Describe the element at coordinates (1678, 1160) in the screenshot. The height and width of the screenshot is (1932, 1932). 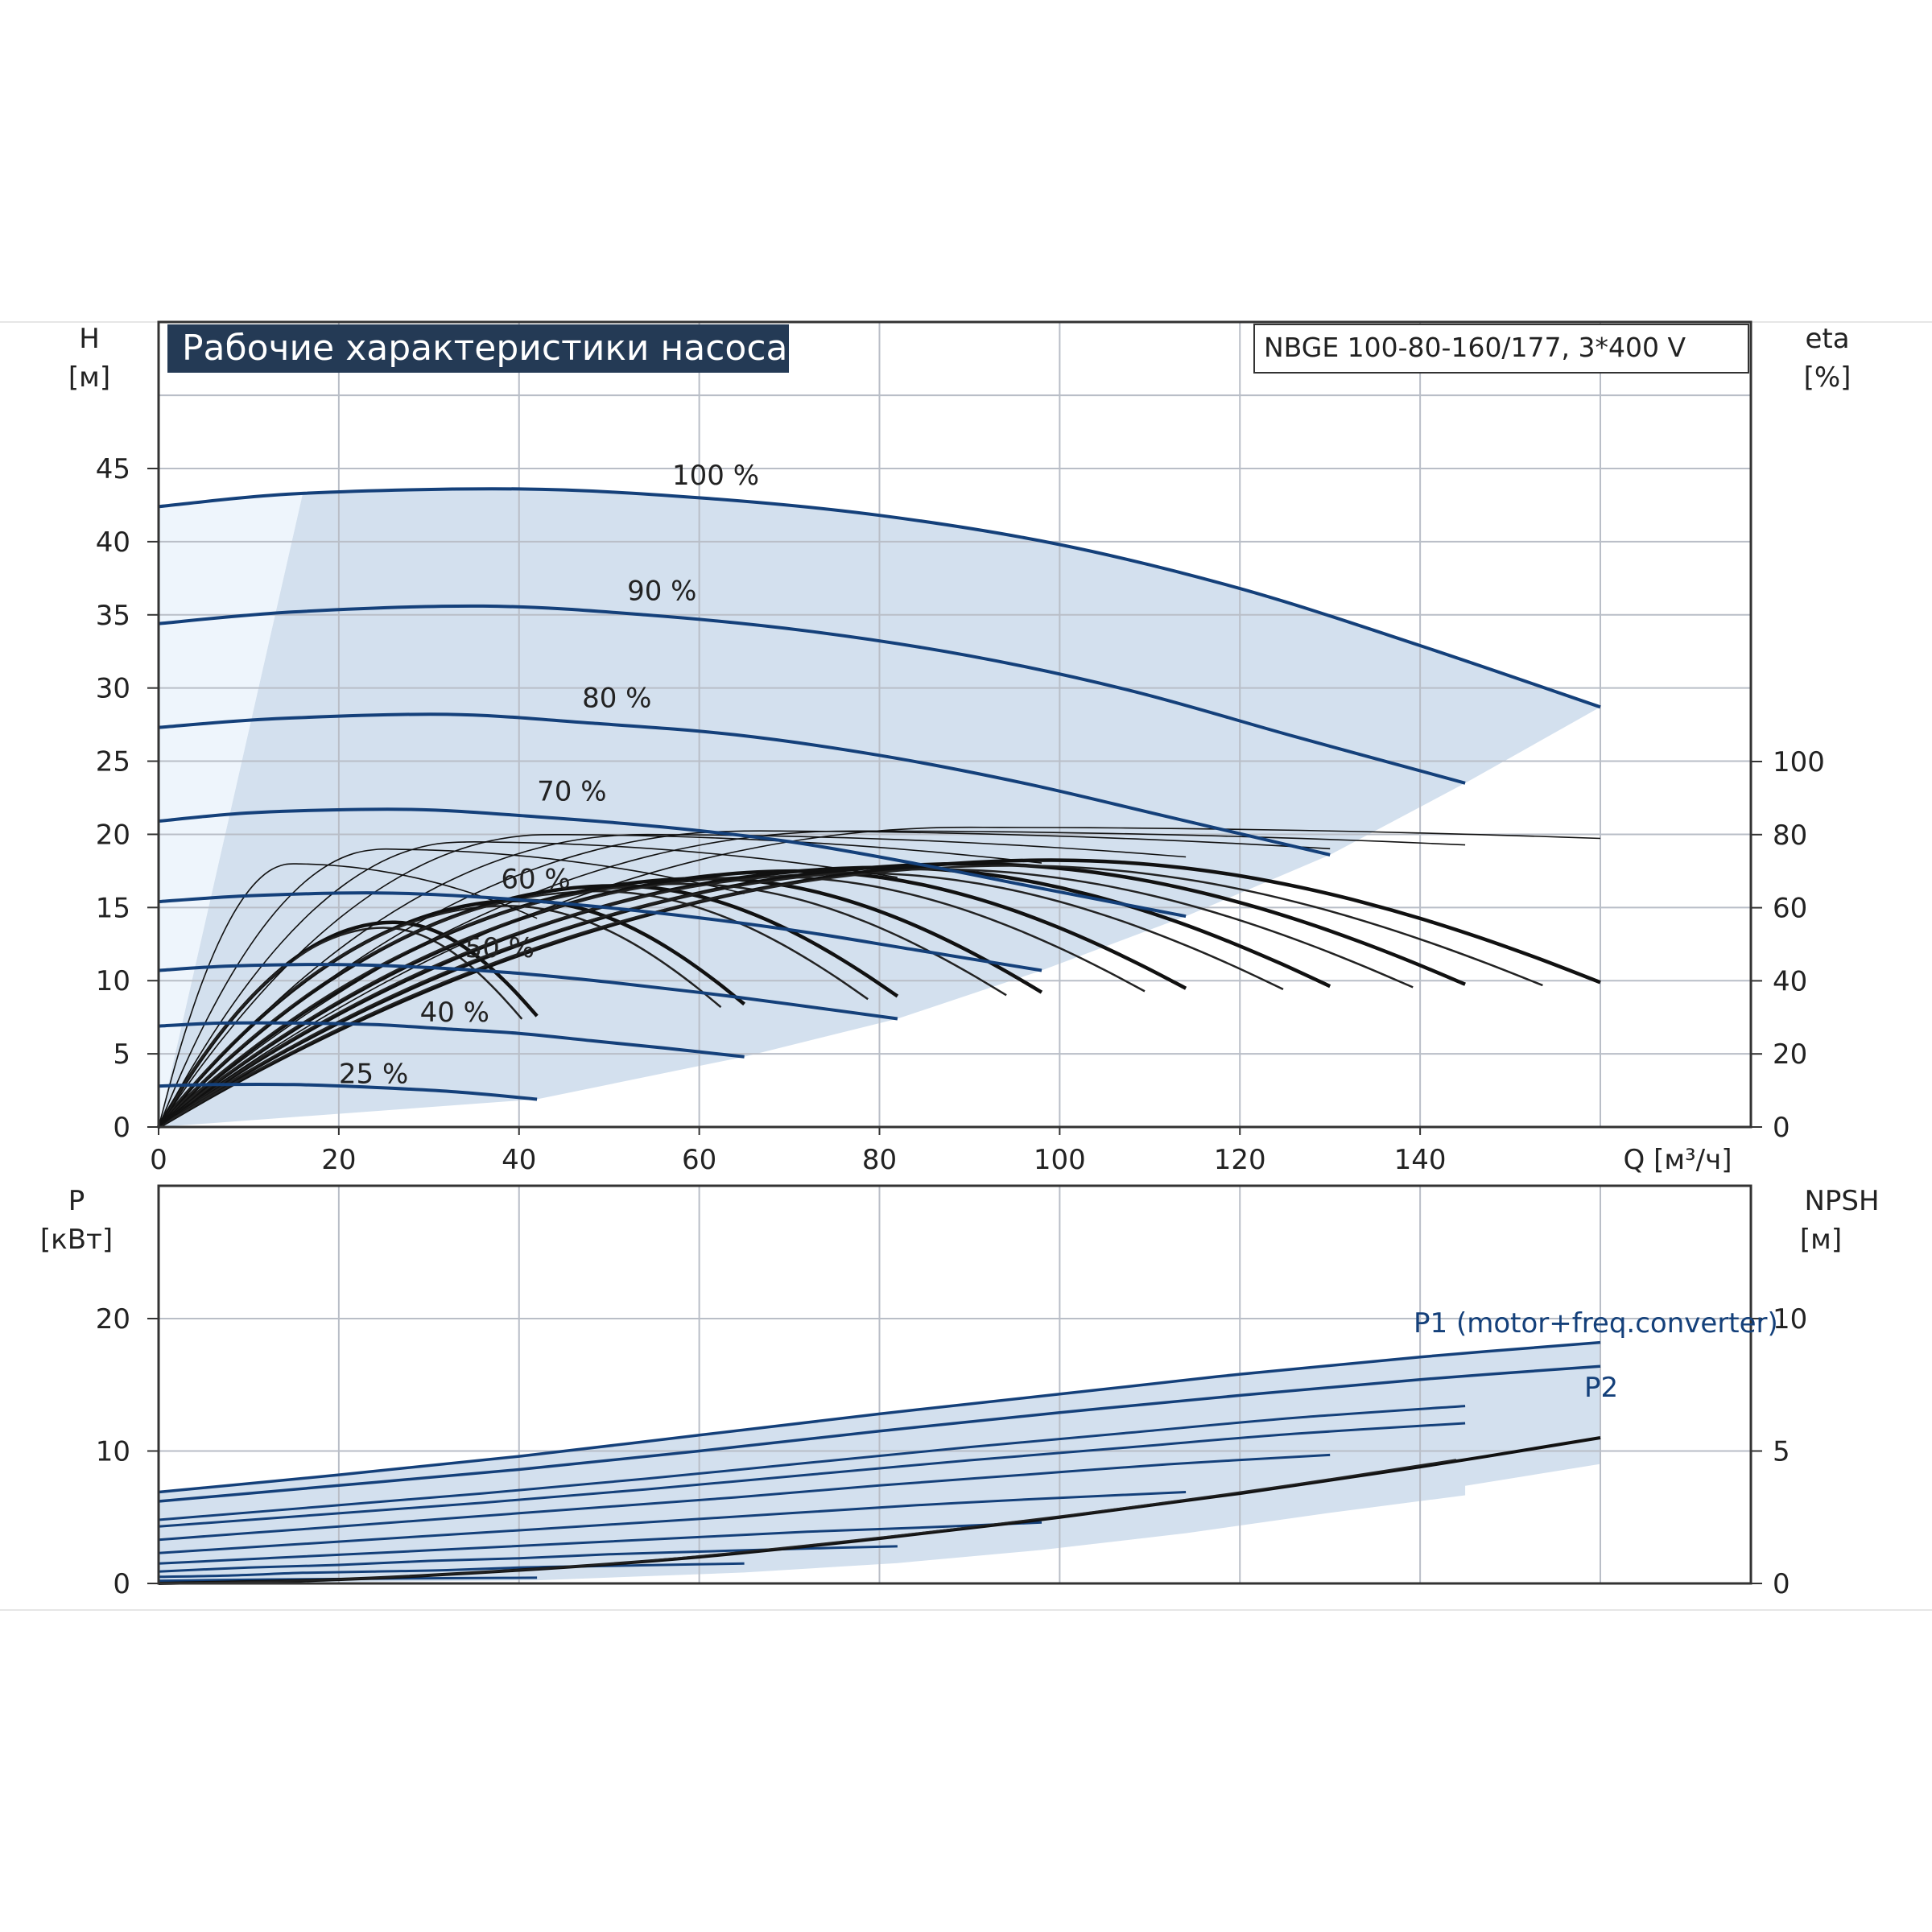
I see `x-axis-label-q: Q [м³/ч]` at that location.